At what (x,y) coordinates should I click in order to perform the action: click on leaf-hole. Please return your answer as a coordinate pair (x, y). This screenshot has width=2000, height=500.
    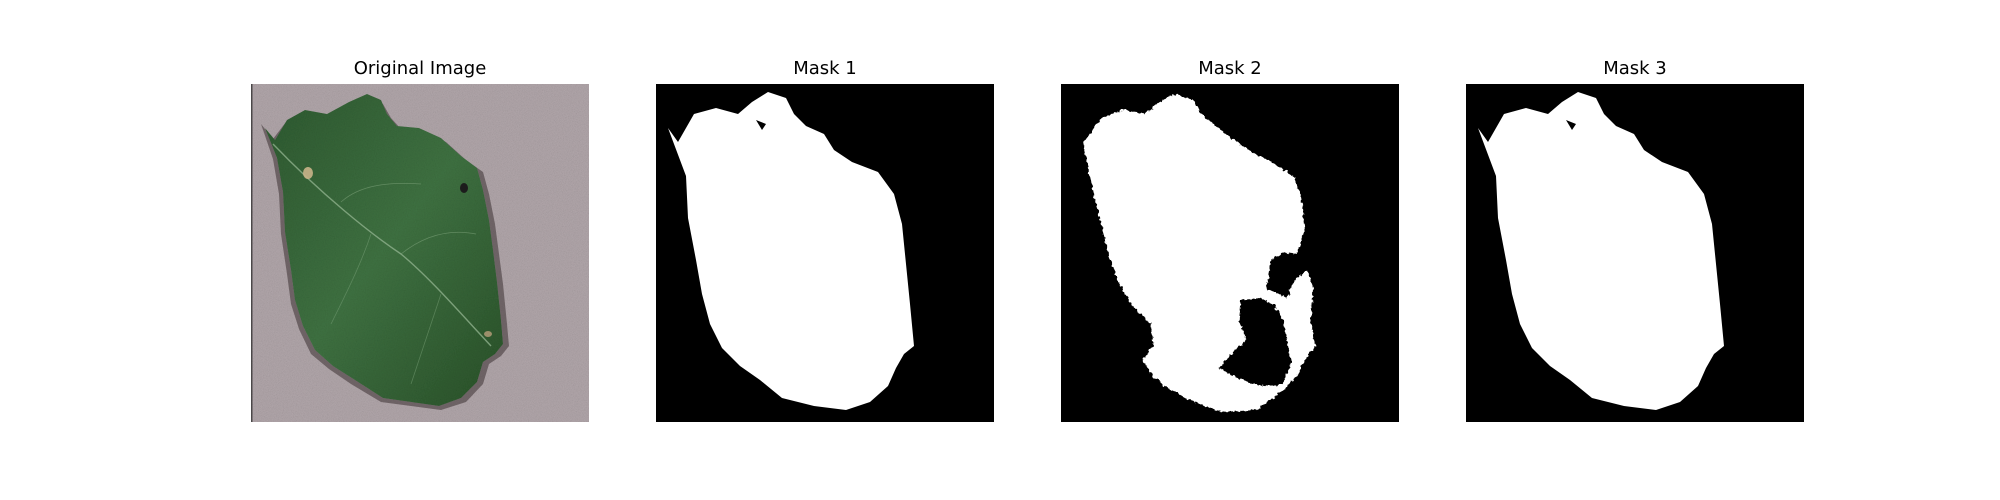
    Looking at the image, I should click on (464, 188).